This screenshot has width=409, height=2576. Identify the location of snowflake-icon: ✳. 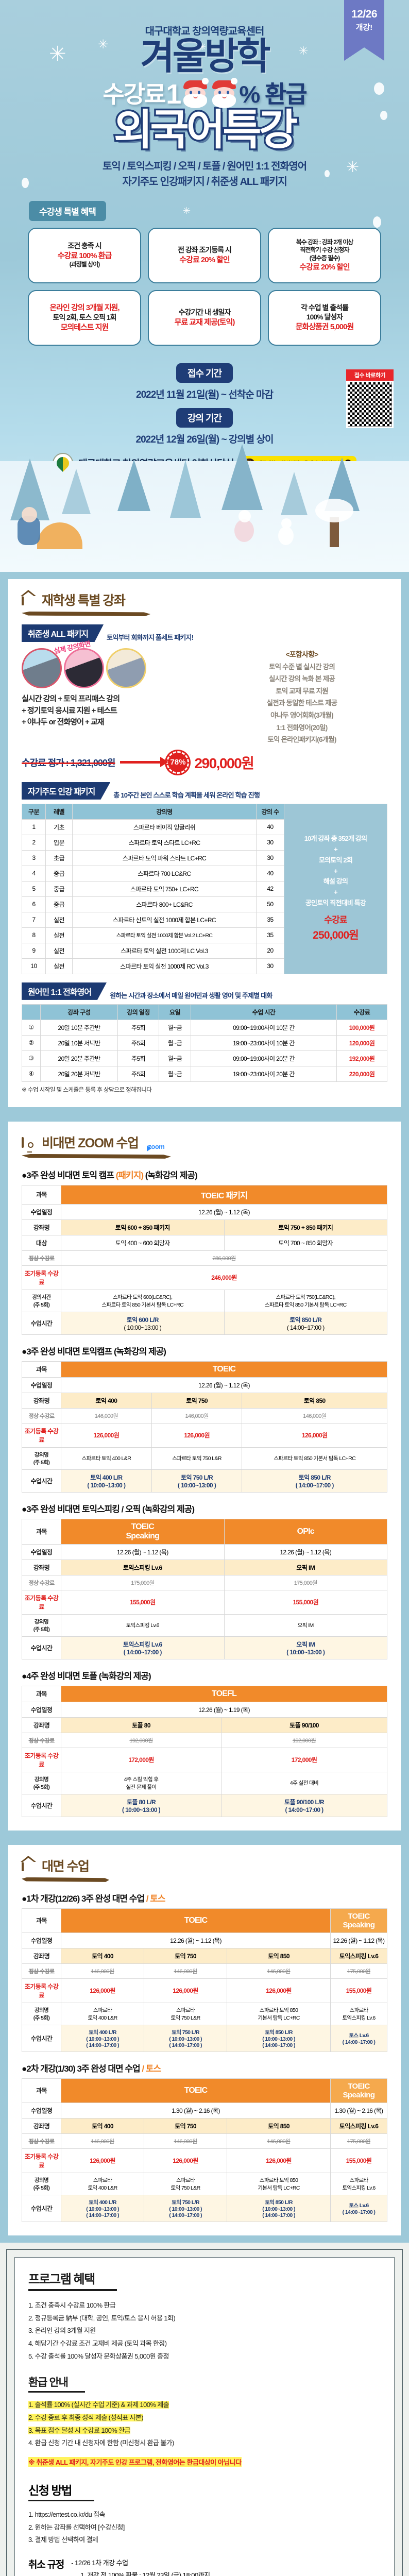
(103, 45).